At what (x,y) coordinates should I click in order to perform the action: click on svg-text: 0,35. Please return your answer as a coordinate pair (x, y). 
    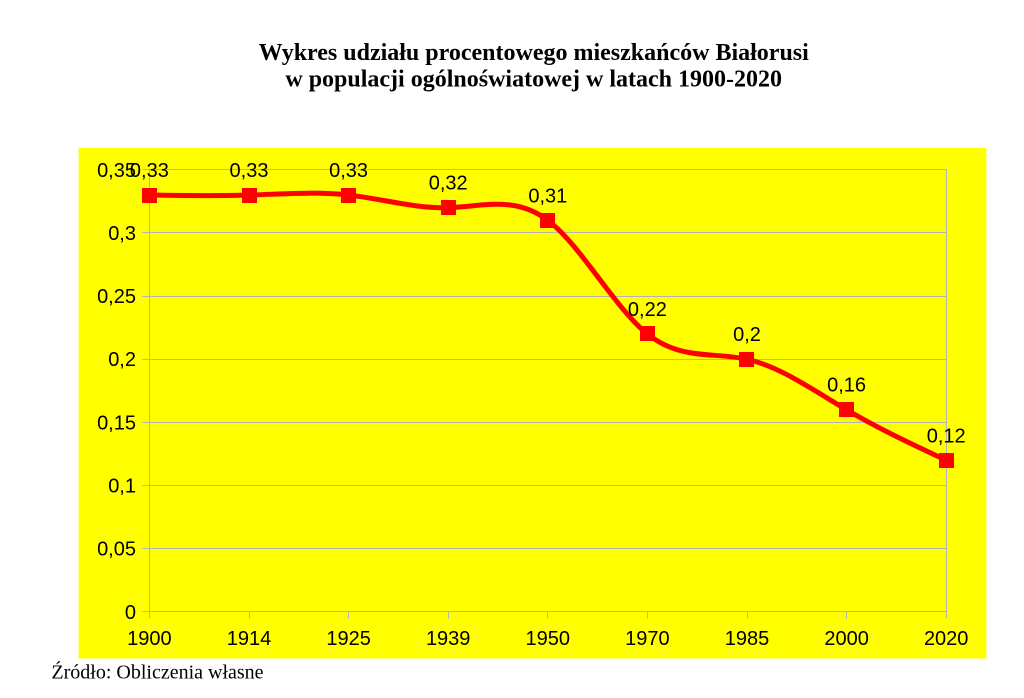
    Looking at the image, I should click on (116, 171).